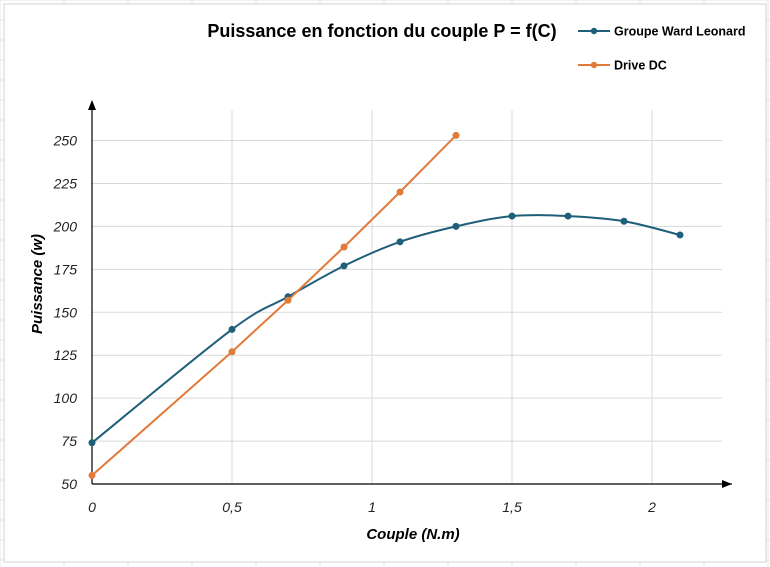 The height and width of the screenshot is (567, 770). Describe the element at coordinates (66, 355) in the screenshot. I see `y-tick-label: 125` at that location.